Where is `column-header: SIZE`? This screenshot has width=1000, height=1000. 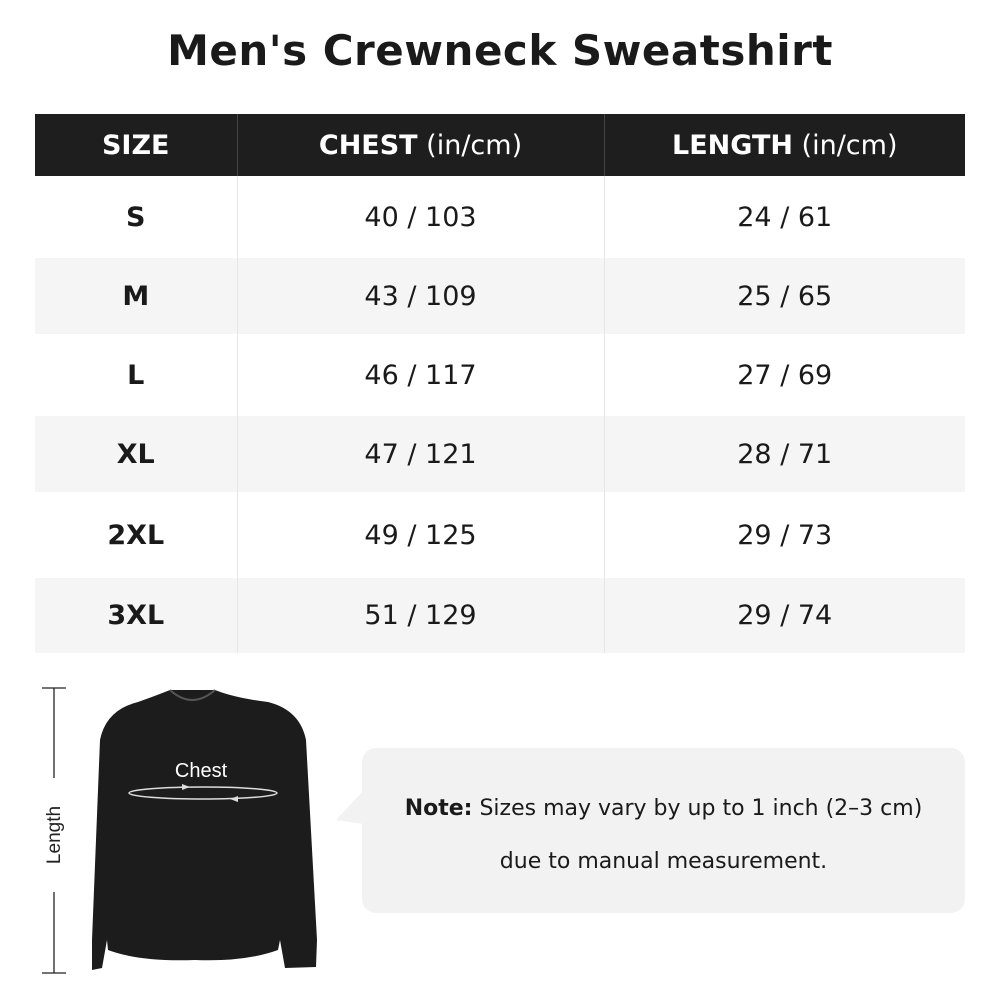 column-header: SIZE is located at coordinates (136, 145).